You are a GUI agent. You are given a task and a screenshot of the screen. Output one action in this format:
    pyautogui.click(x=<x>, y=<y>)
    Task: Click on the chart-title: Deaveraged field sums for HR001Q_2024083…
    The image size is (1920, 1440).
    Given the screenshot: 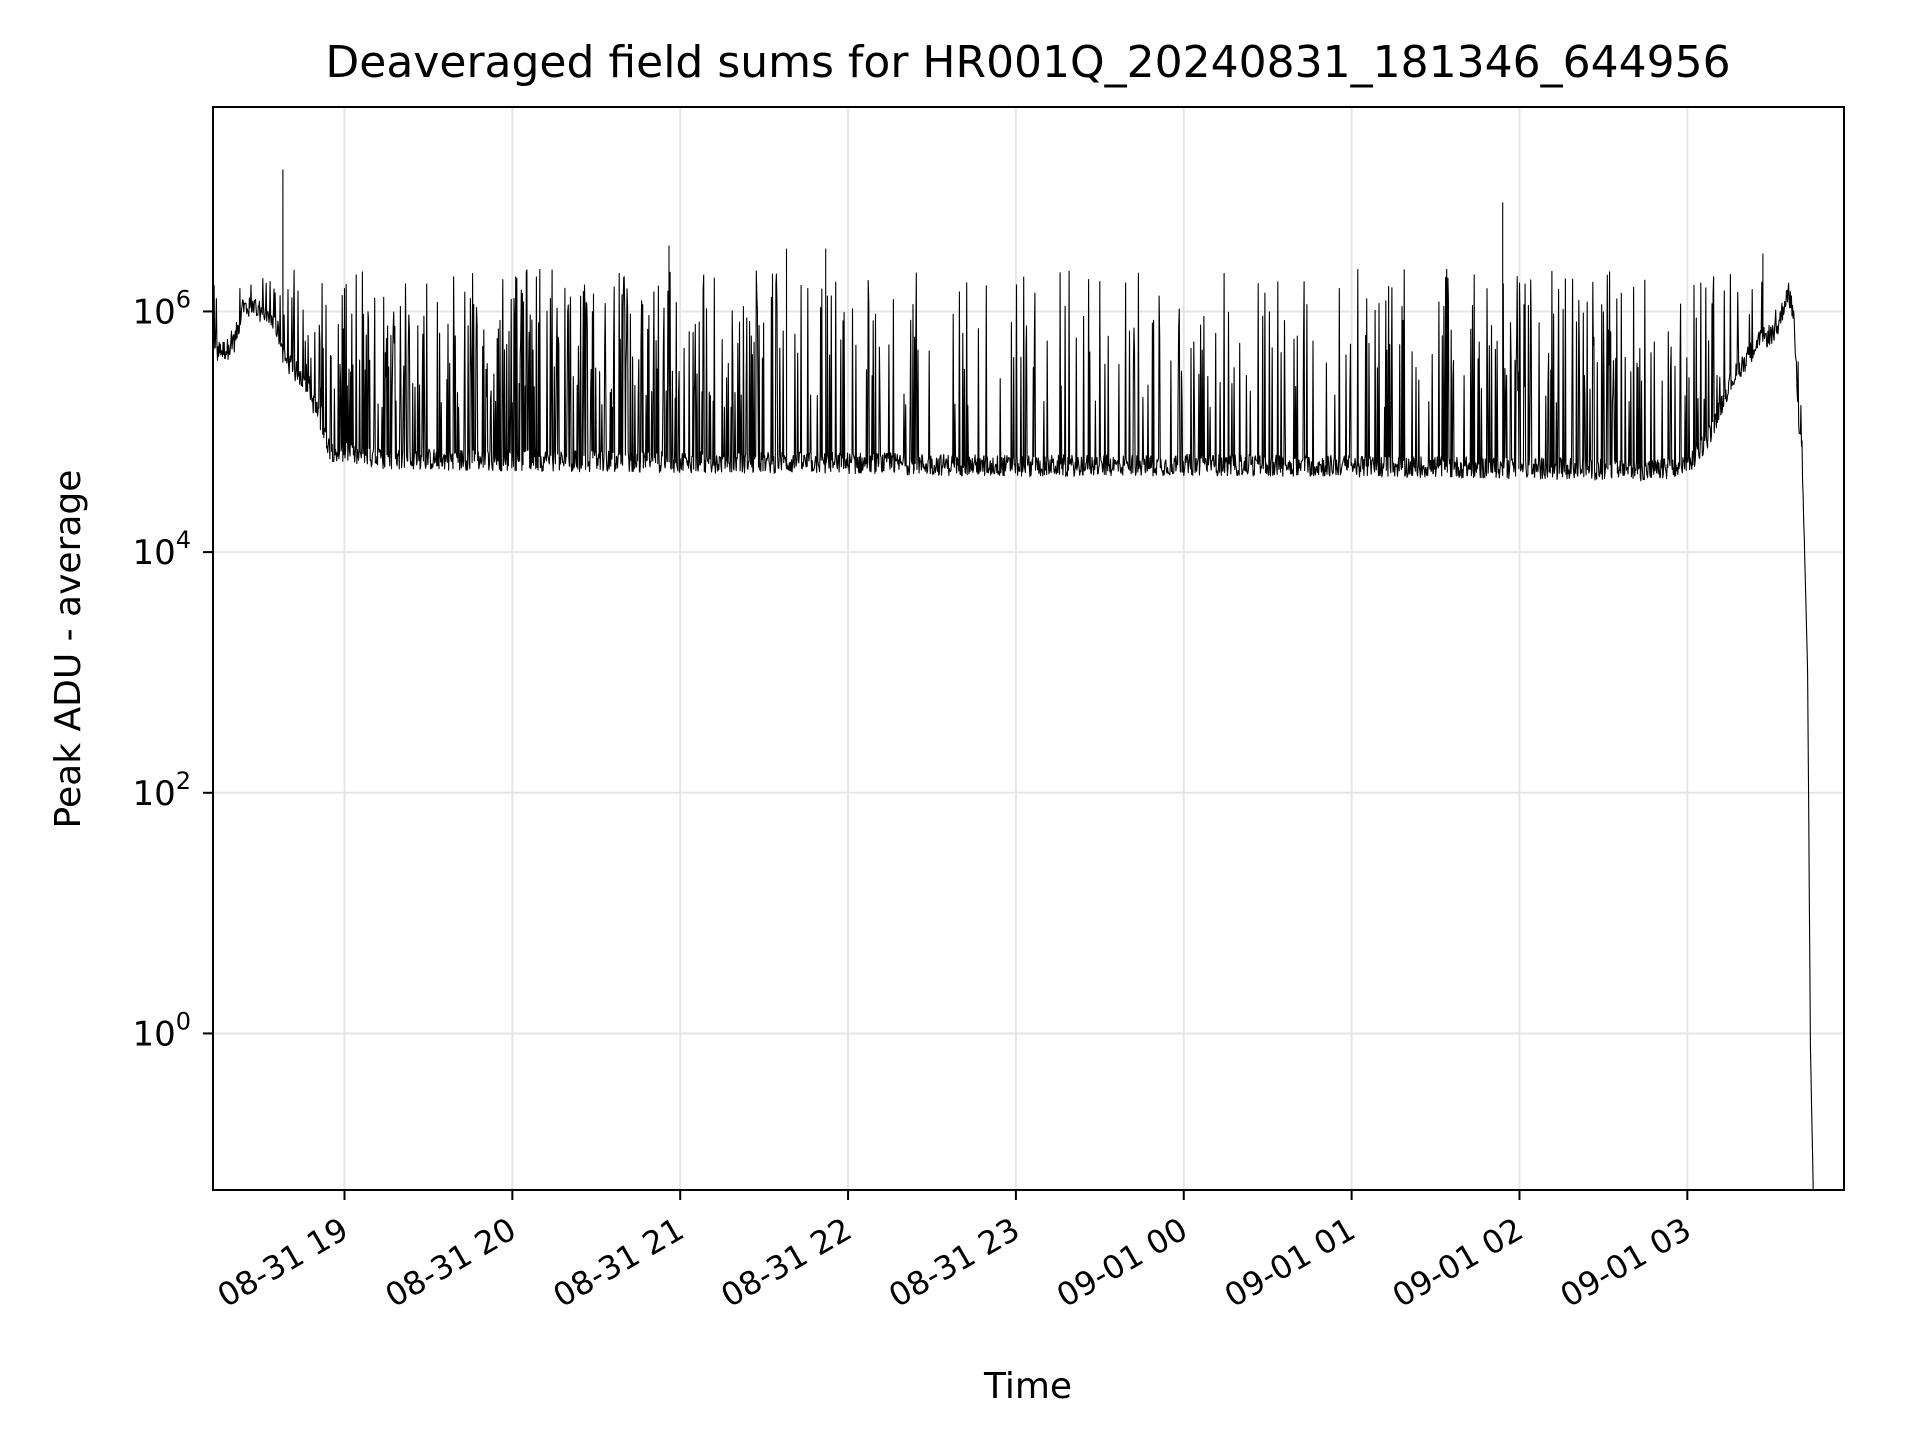 What is the action you would take?
    pyautogui.click(x=1027, y=62)
    